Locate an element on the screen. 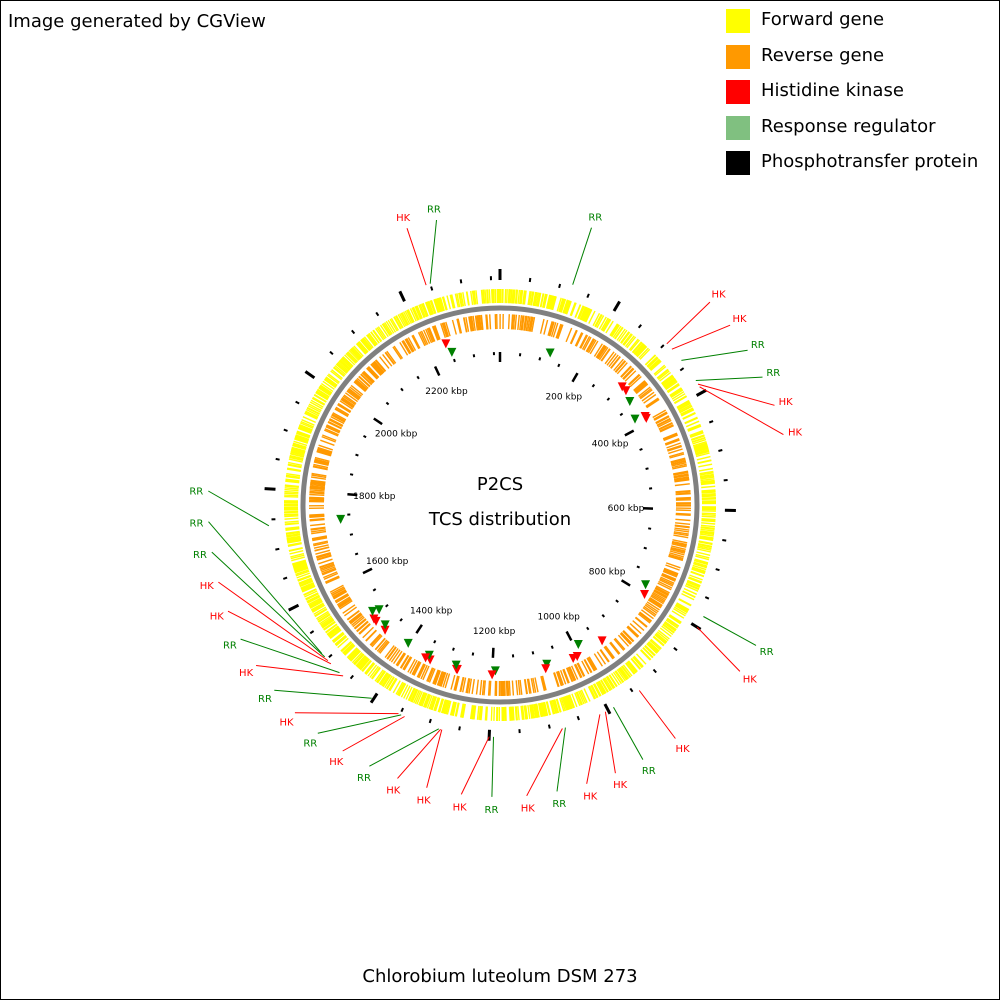 Image resolution: width=1000 pixels, height=1000 pixels. response-regulator-marker is located at coordinates (578, 645).